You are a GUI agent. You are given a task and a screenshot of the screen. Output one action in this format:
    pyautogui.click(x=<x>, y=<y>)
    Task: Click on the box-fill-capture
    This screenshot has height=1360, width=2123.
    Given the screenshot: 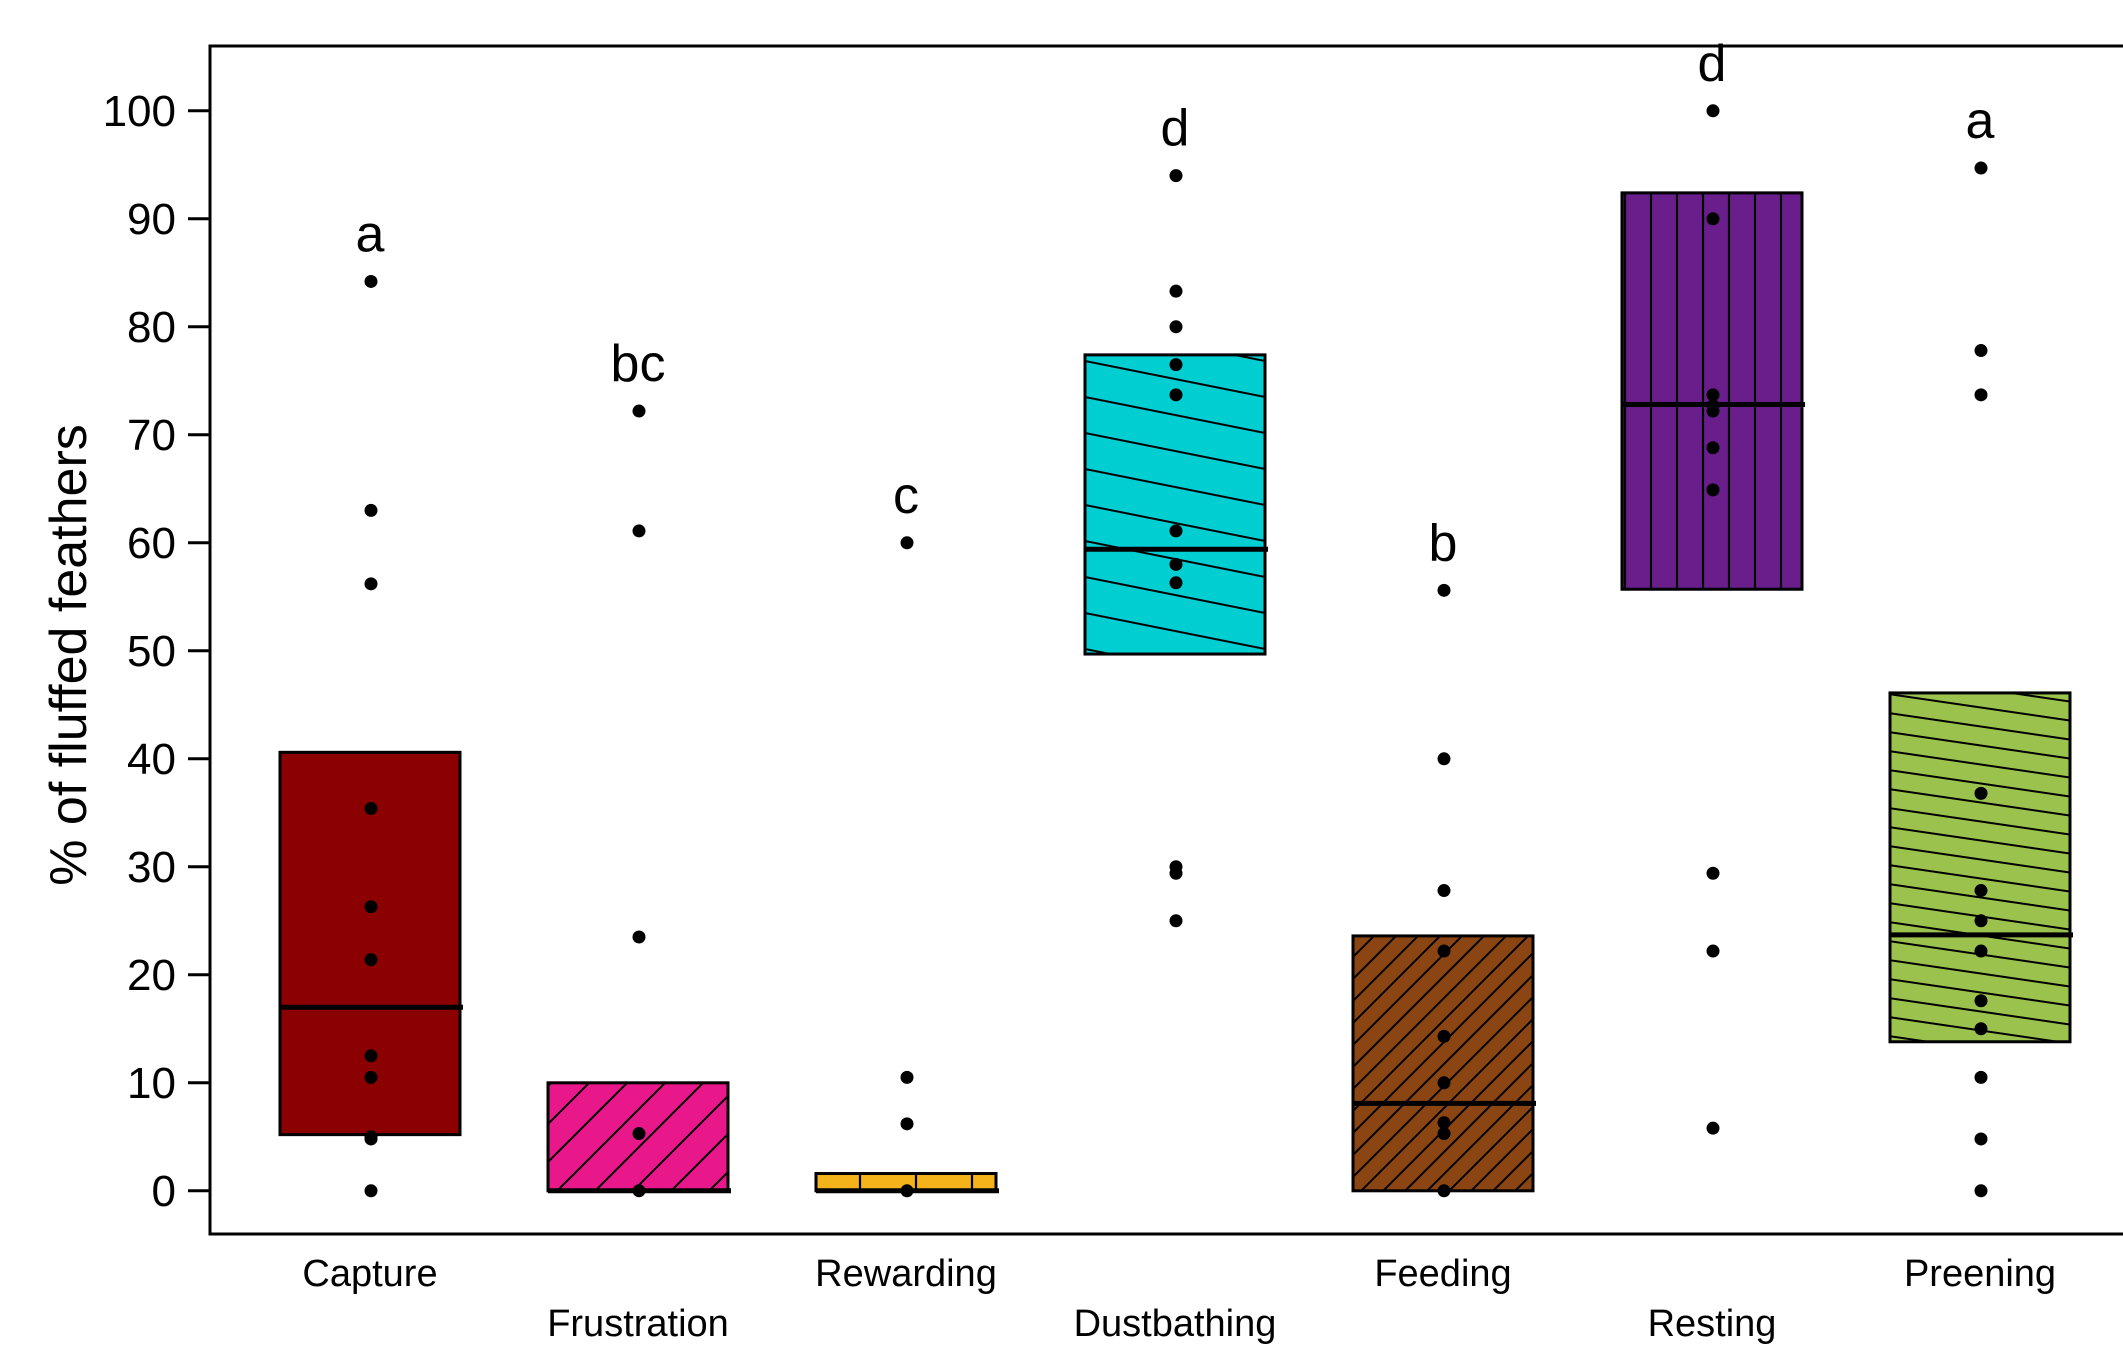 What is the action you would take?
    pyautogui.click(x=370, y=943)
    